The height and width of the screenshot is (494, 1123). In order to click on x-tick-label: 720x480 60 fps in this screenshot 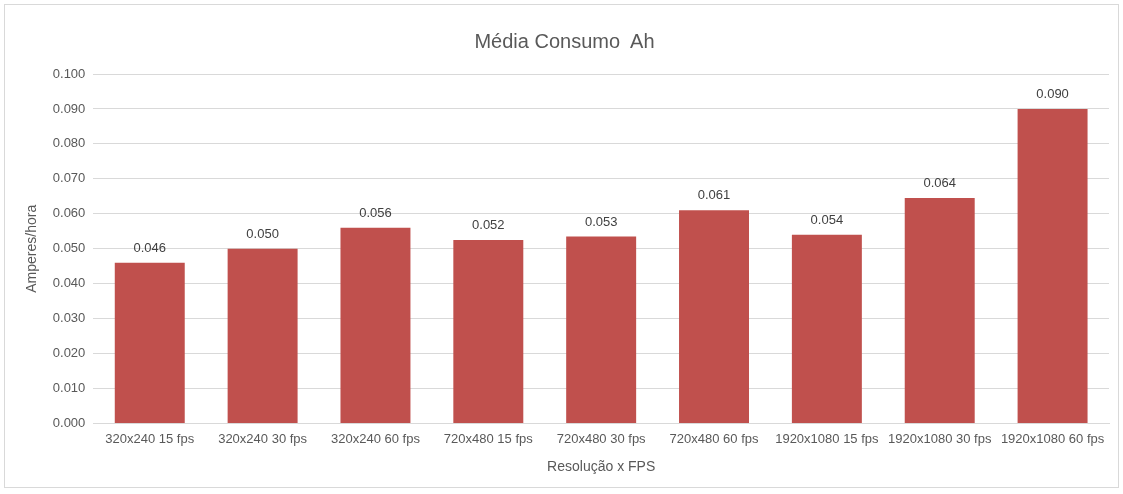, I will do `click(714, 438)`.